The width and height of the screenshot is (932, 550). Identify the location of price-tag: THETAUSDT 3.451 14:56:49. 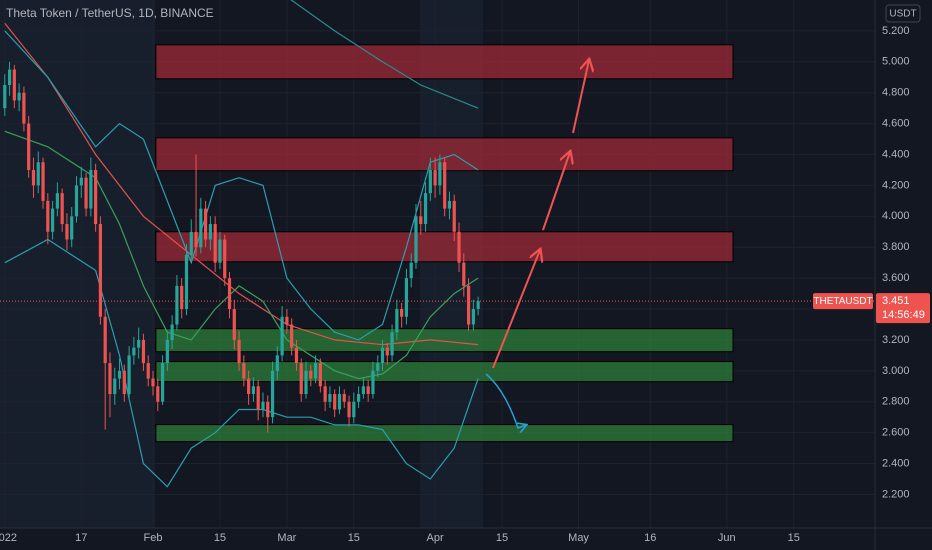
(871, 308).